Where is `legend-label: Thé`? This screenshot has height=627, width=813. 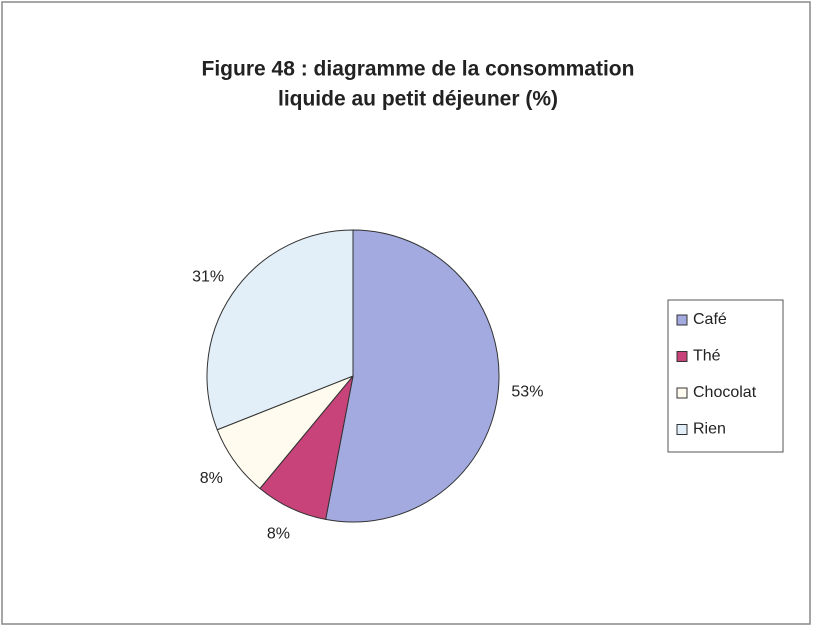
legend-label: Thé is located at coordinates (707, 356).